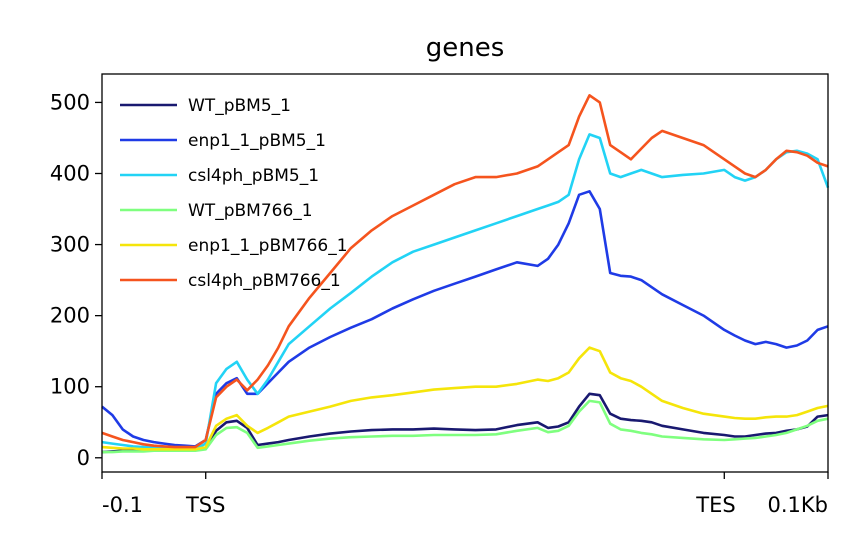 This screenshot has width=866, height=551. What do you see at coordinates (70, 316) in the screenshot?
I see `y-tick-label: 200` at bounding box center [70, 316].